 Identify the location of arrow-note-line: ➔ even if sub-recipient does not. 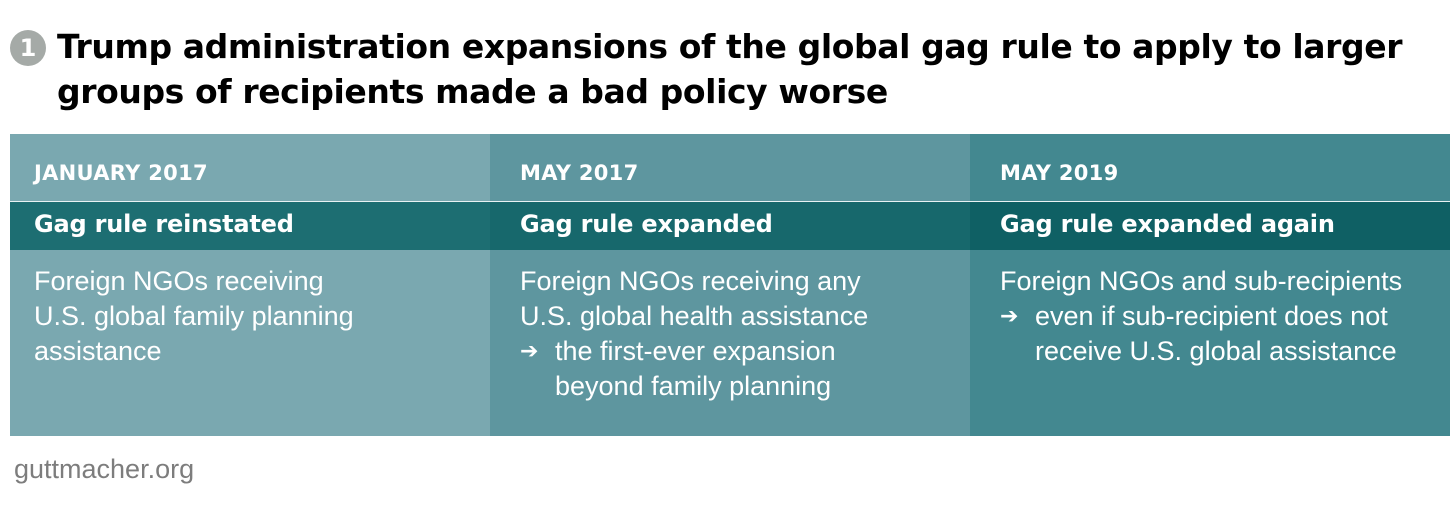
(1220, 316).